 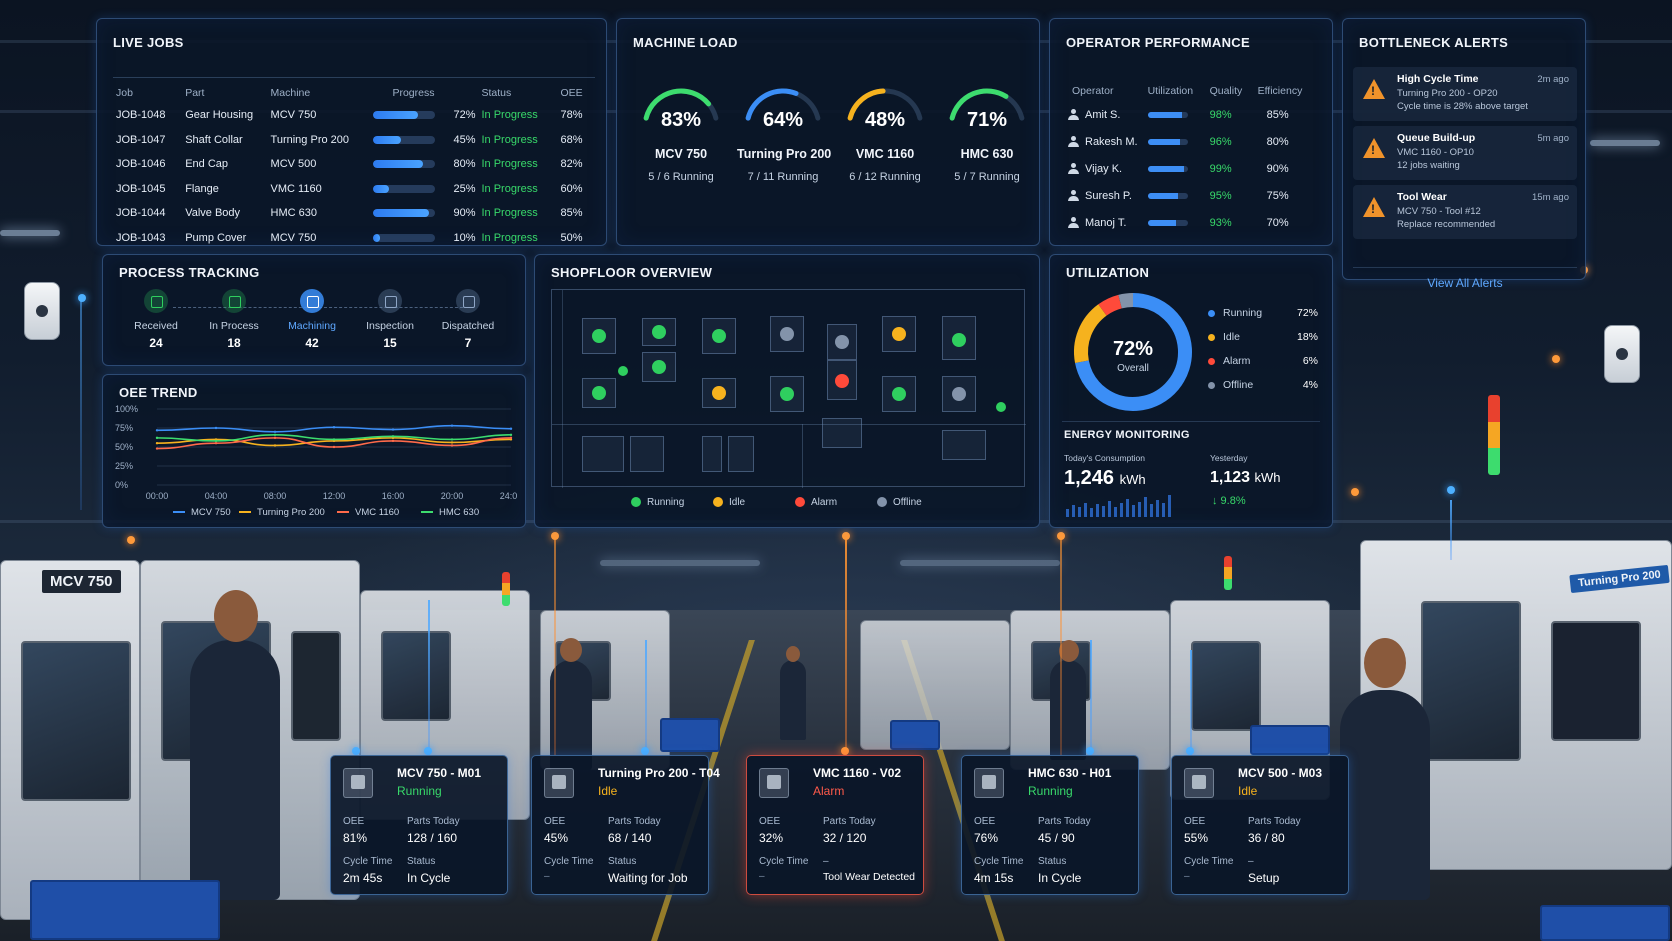 What do you see at coordinates (1073, 142) in the screenshot?
I see `user-icon` at bounding box center [1073, 142].